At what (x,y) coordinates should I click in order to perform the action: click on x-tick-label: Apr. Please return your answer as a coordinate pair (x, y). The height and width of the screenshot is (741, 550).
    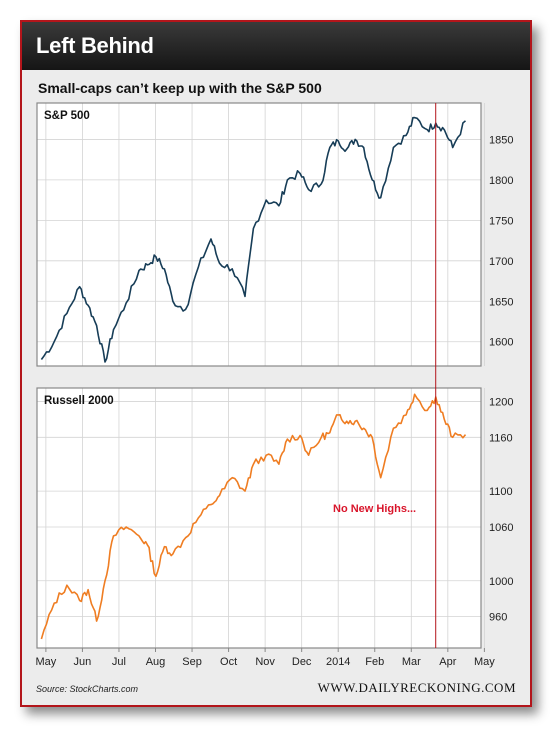
    Looking at the image, I should click on (447, 662).